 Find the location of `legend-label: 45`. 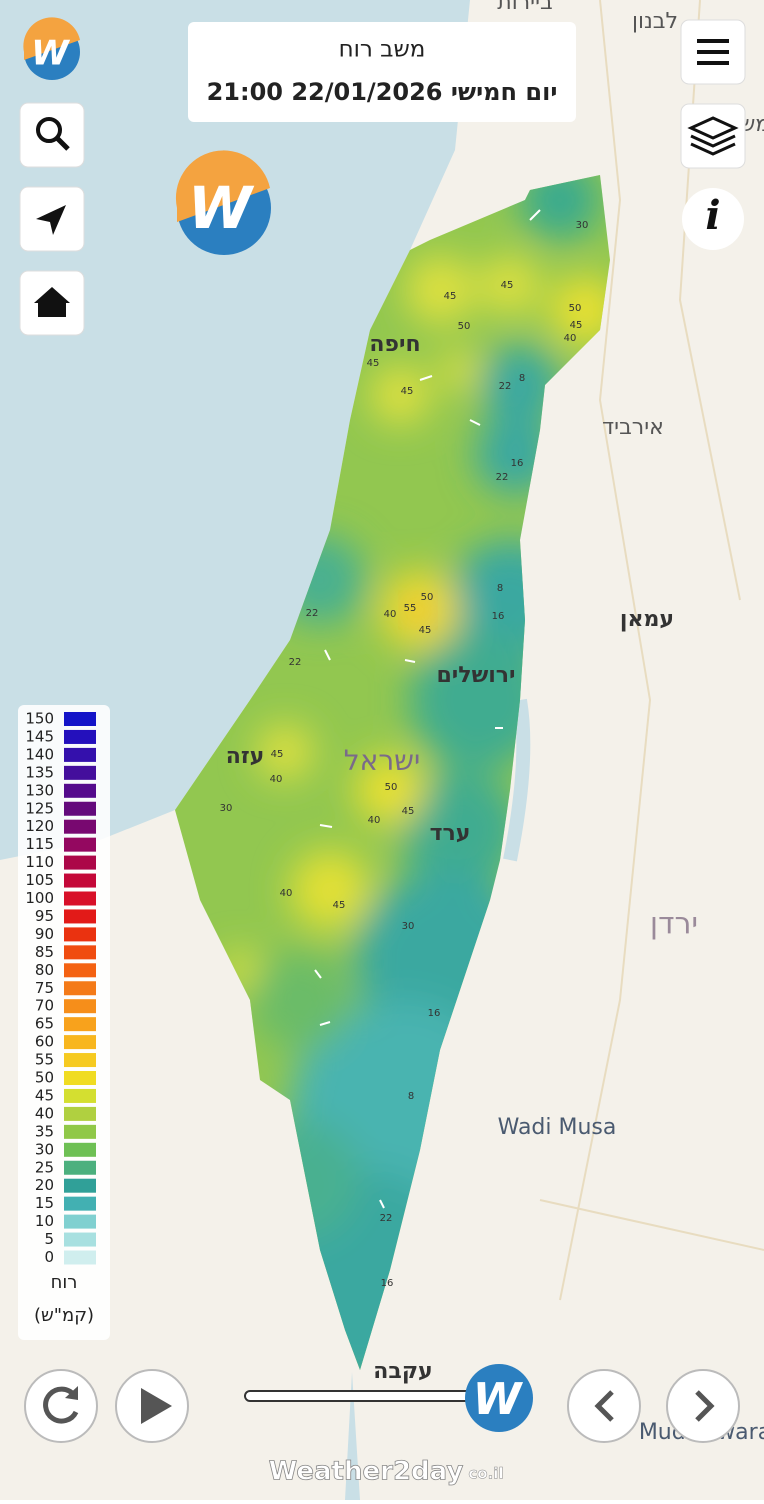

legend-label: 45 is located at coordinates (44, 1095).